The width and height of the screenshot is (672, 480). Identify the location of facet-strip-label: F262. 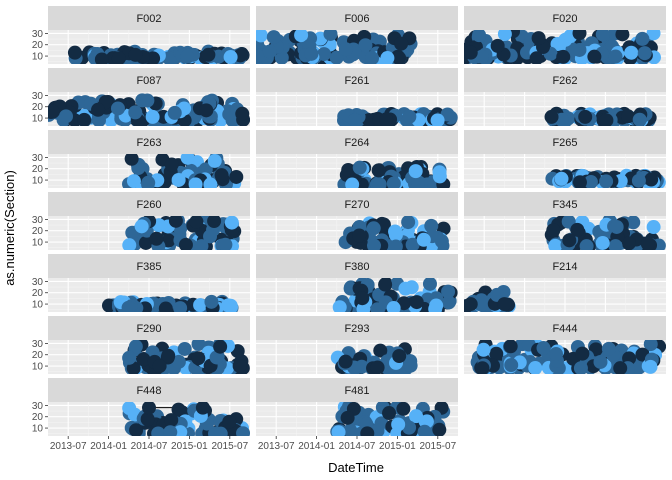
(564, 81).